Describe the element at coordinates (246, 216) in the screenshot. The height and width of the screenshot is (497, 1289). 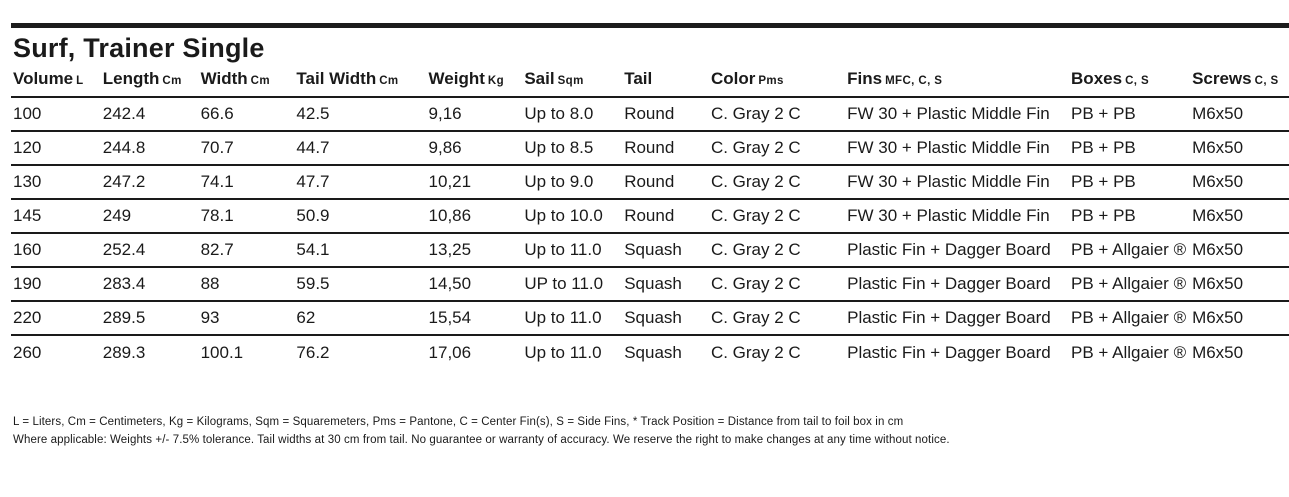
I see `cell-width: 78.1` at that location.